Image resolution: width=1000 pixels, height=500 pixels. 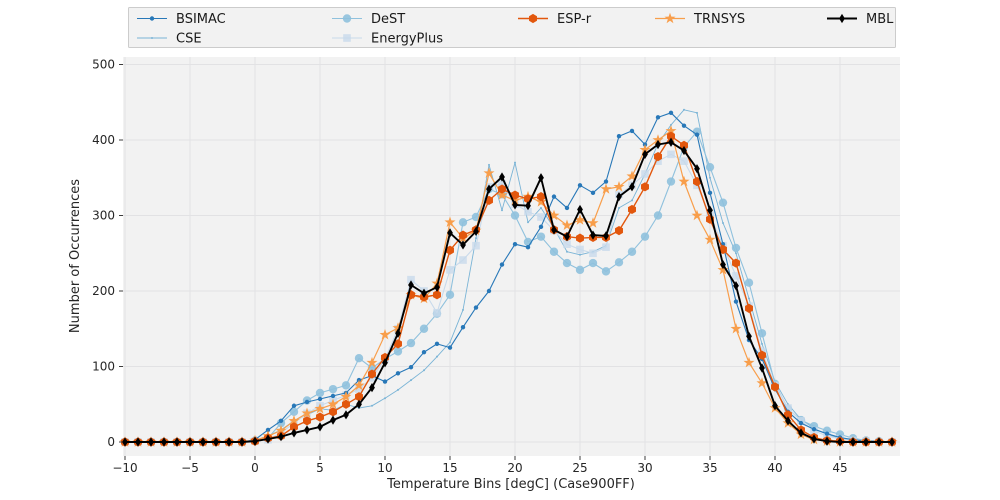 I want to click on legend-item-energyplus: EnergyPlus, so click(x=387, y=39).